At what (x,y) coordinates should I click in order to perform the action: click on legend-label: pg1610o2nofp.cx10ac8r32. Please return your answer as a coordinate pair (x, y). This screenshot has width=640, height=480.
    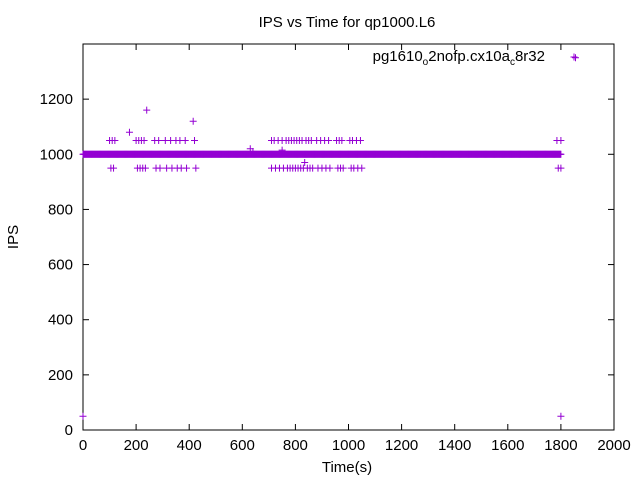
    Looking at the image, I should click on (459, 58).